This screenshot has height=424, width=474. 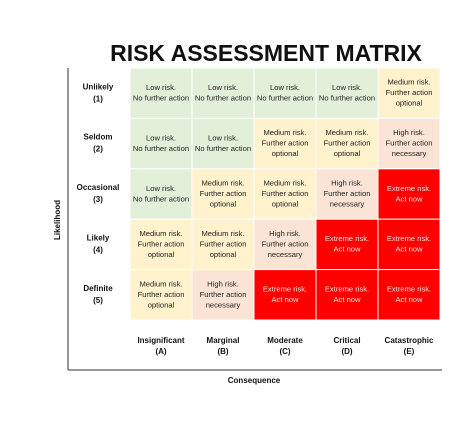 I want to click on column-code: (D), so click(x=346, y=351).